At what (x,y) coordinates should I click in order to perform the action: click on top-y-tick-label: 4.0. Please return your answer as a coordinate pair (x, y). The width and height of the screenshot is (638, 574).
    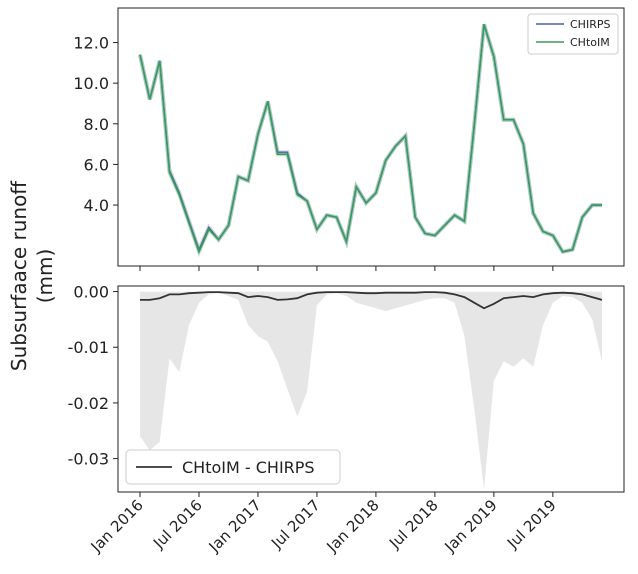
    Looking at the image, I should click on (96, 205).